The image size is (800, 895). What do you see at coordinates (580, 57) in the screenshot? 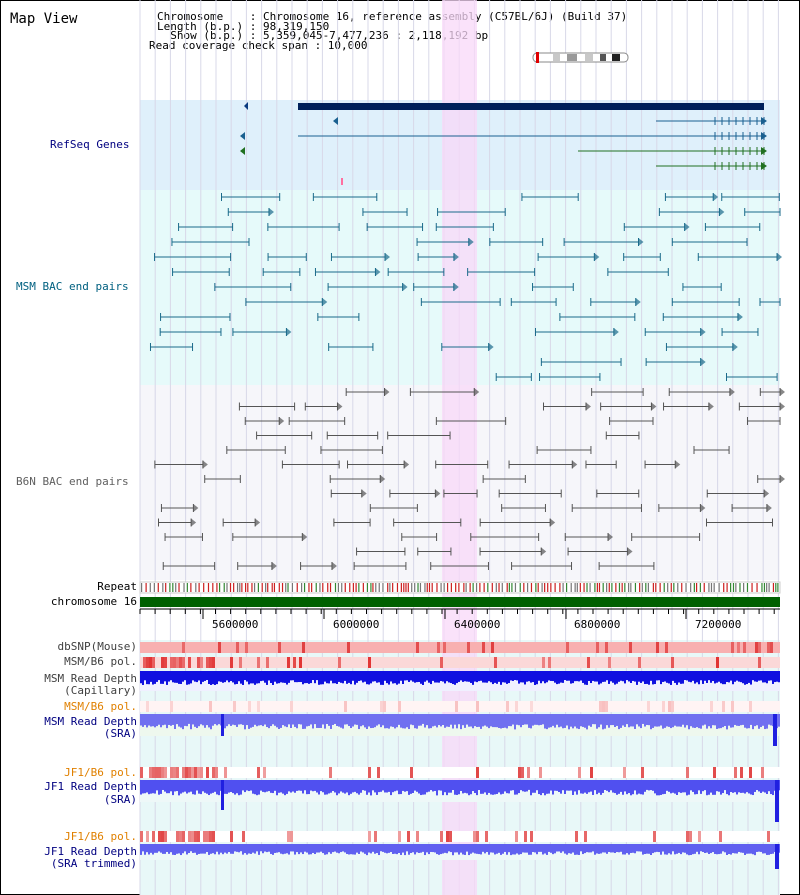
I see `chromosome-ideogram` at bounding box center [580, 57].